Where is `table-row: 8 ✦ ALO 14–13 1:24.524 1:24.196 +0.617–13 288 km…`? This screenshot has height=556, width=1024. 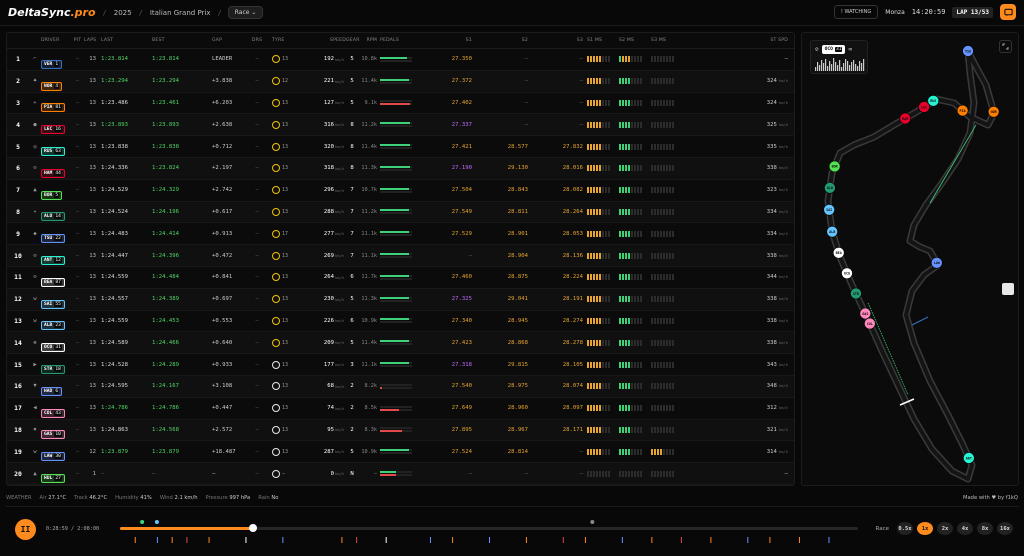
table-row: 8 ✦ ALO 14–13 1:24.524 1:24.196 +0.617–13 288 km… is located at coordinates (400, 212).